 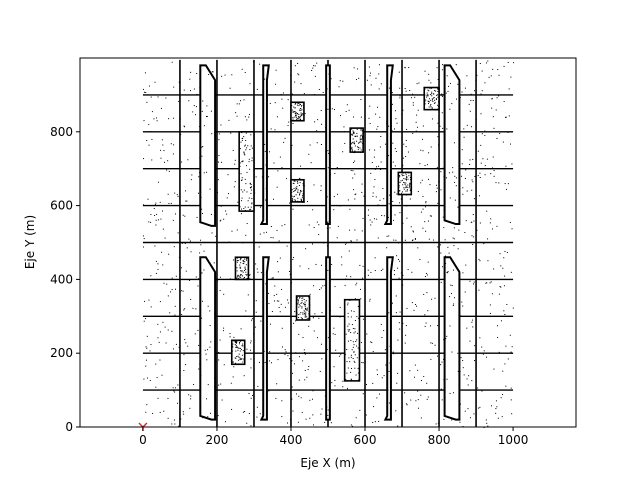 I want to click on x-tick-label: 1000, so click(x=513, y=440).